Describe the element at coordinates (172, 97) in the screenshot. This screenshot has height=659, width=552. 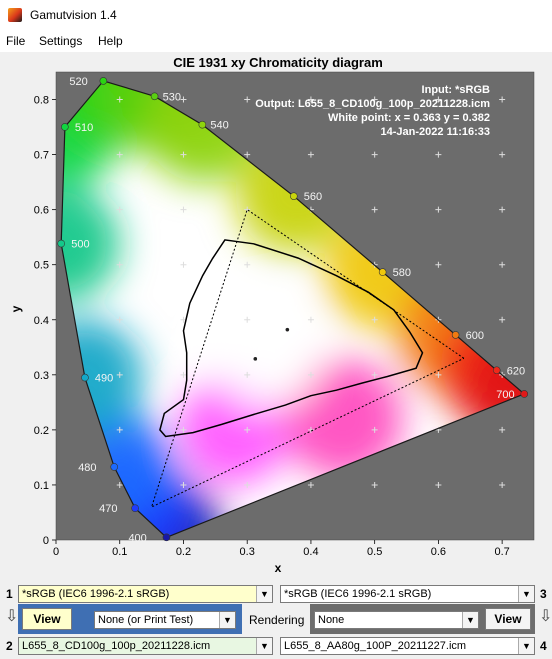
I see `wavelength-label: 530` at that location.